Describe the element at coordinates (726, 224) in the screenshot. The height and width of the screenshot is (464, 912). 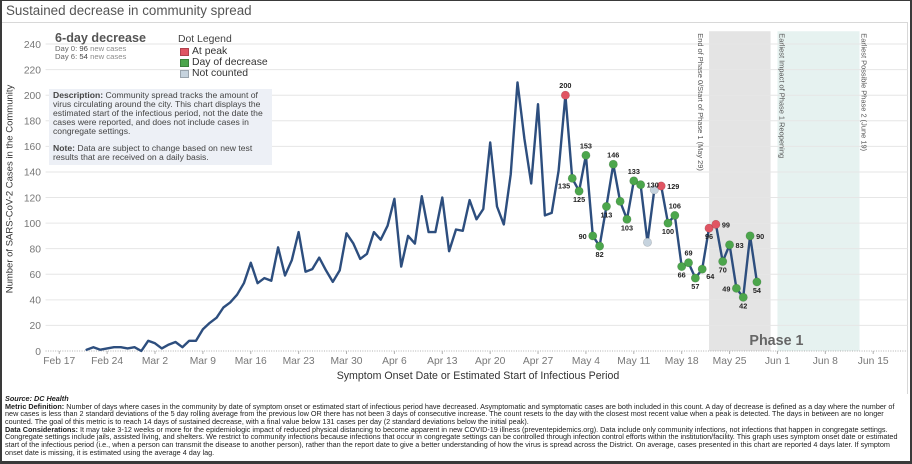
I see `data-label: 99` at that location.